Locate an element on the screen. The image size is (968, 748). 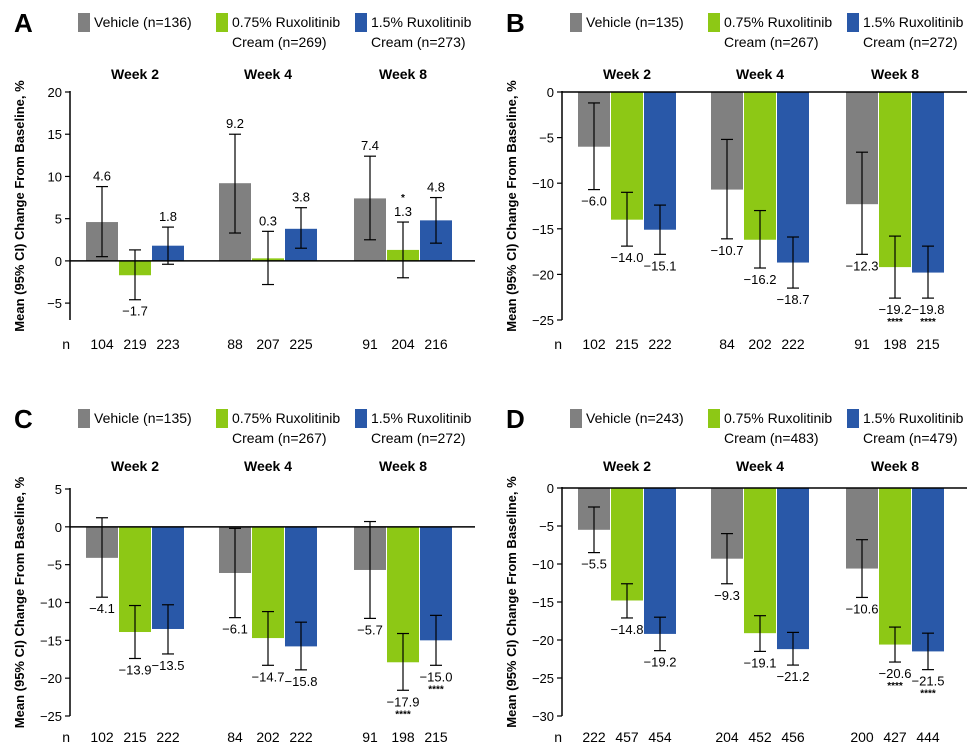
data-label: 1.8 is located at coordinates (168, 216).